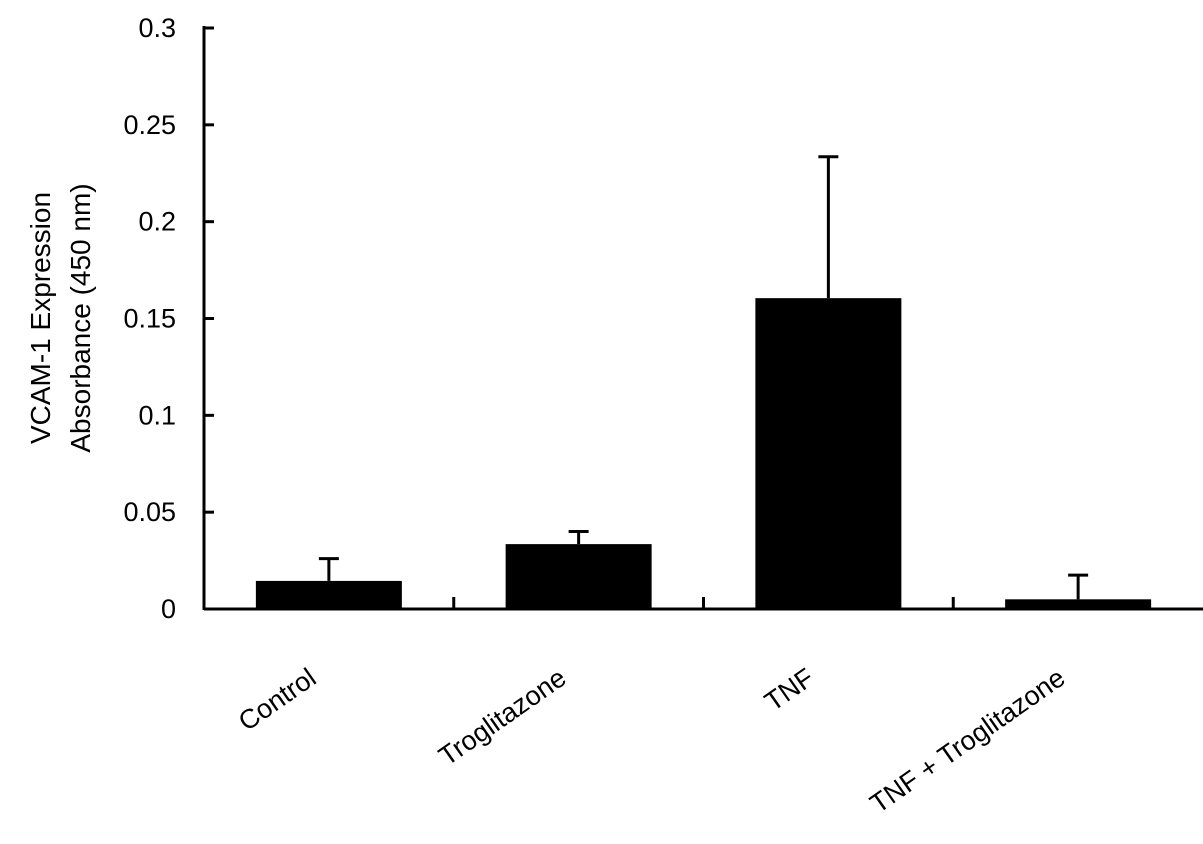 The image size is (1203, 844). What do you see at coordinates (149, 319) in the screenshot?
I see `y-tick-label: 0.15` at bounding box center [149, 319].